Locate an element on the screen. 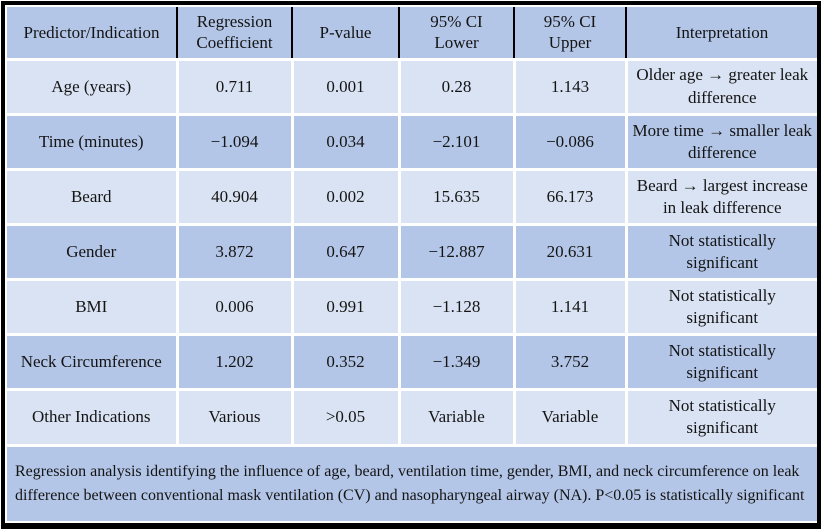  cell-predictor: Age (years) is located at coordinates (93, 86).